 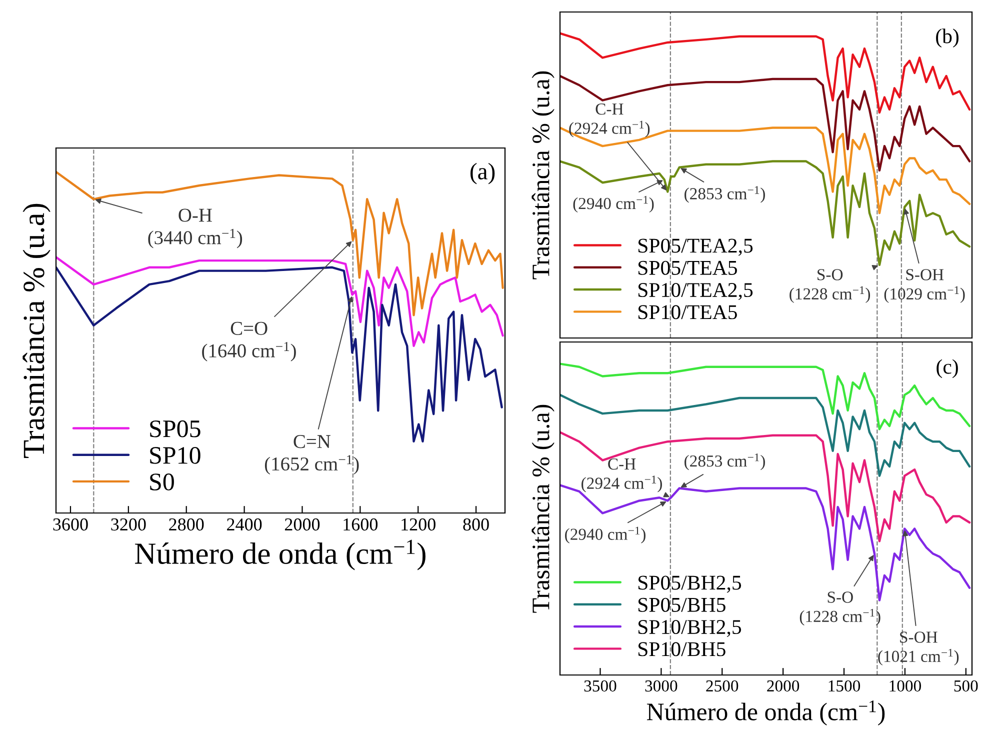 I want to click on annotation: O-H (3440 cm$^{−1}$), so click(x=195, y=228).